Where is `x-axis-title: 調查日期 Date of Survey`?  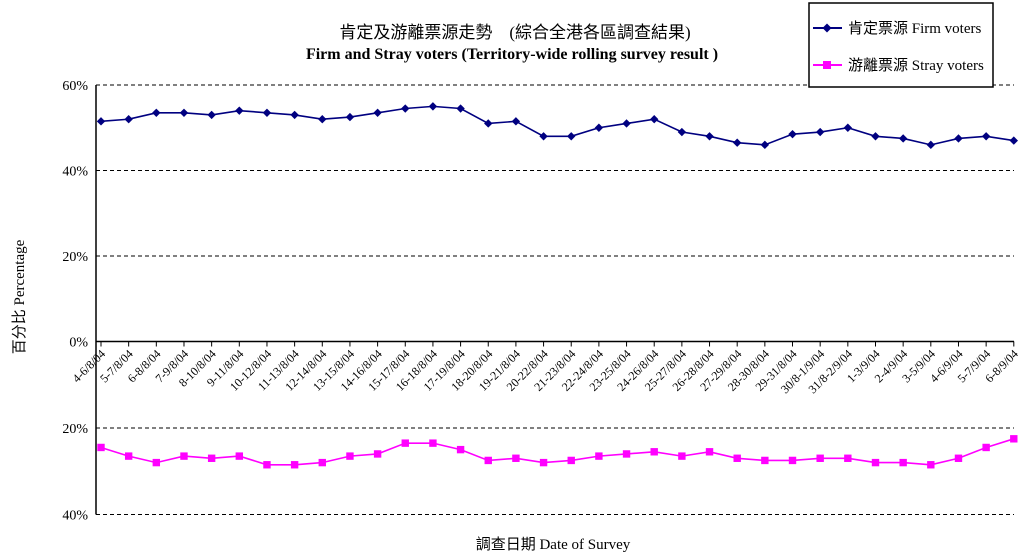
x-axis-title: 調查日期 Date of Survey is located at coordinates (553, 544).